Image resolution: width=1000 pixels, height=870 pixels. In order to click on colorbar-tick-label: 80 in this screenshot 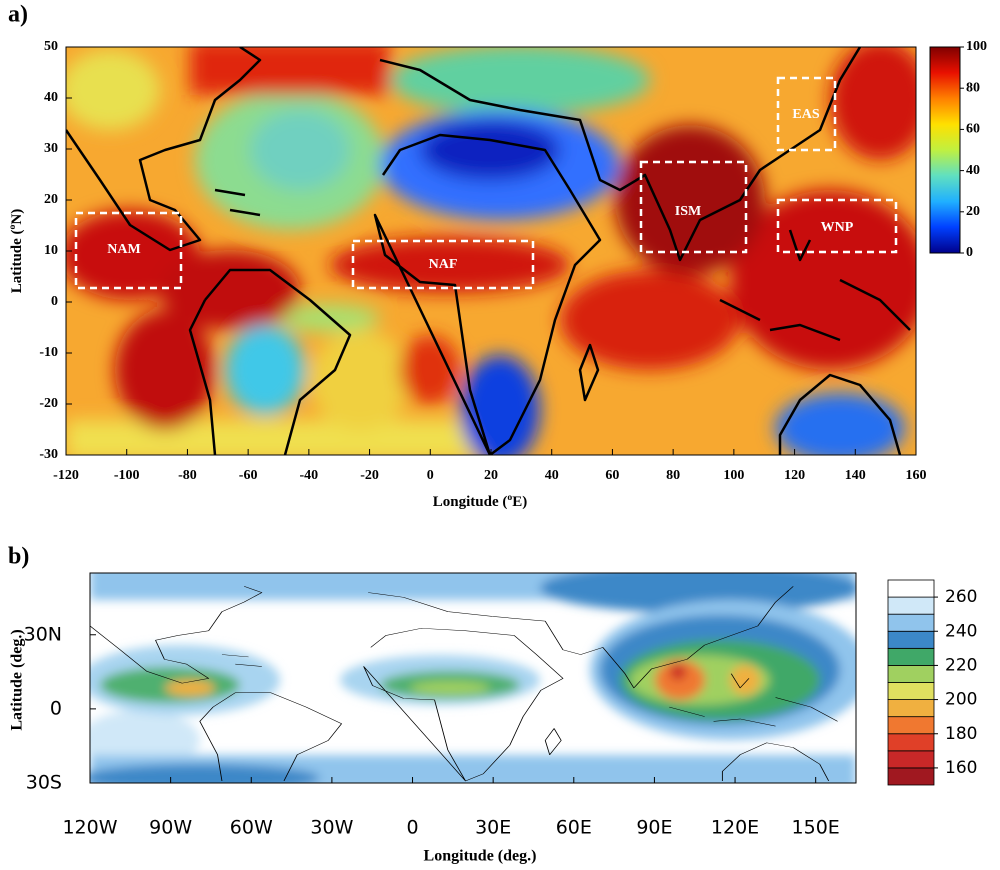, I will do `click(973, 87)`.